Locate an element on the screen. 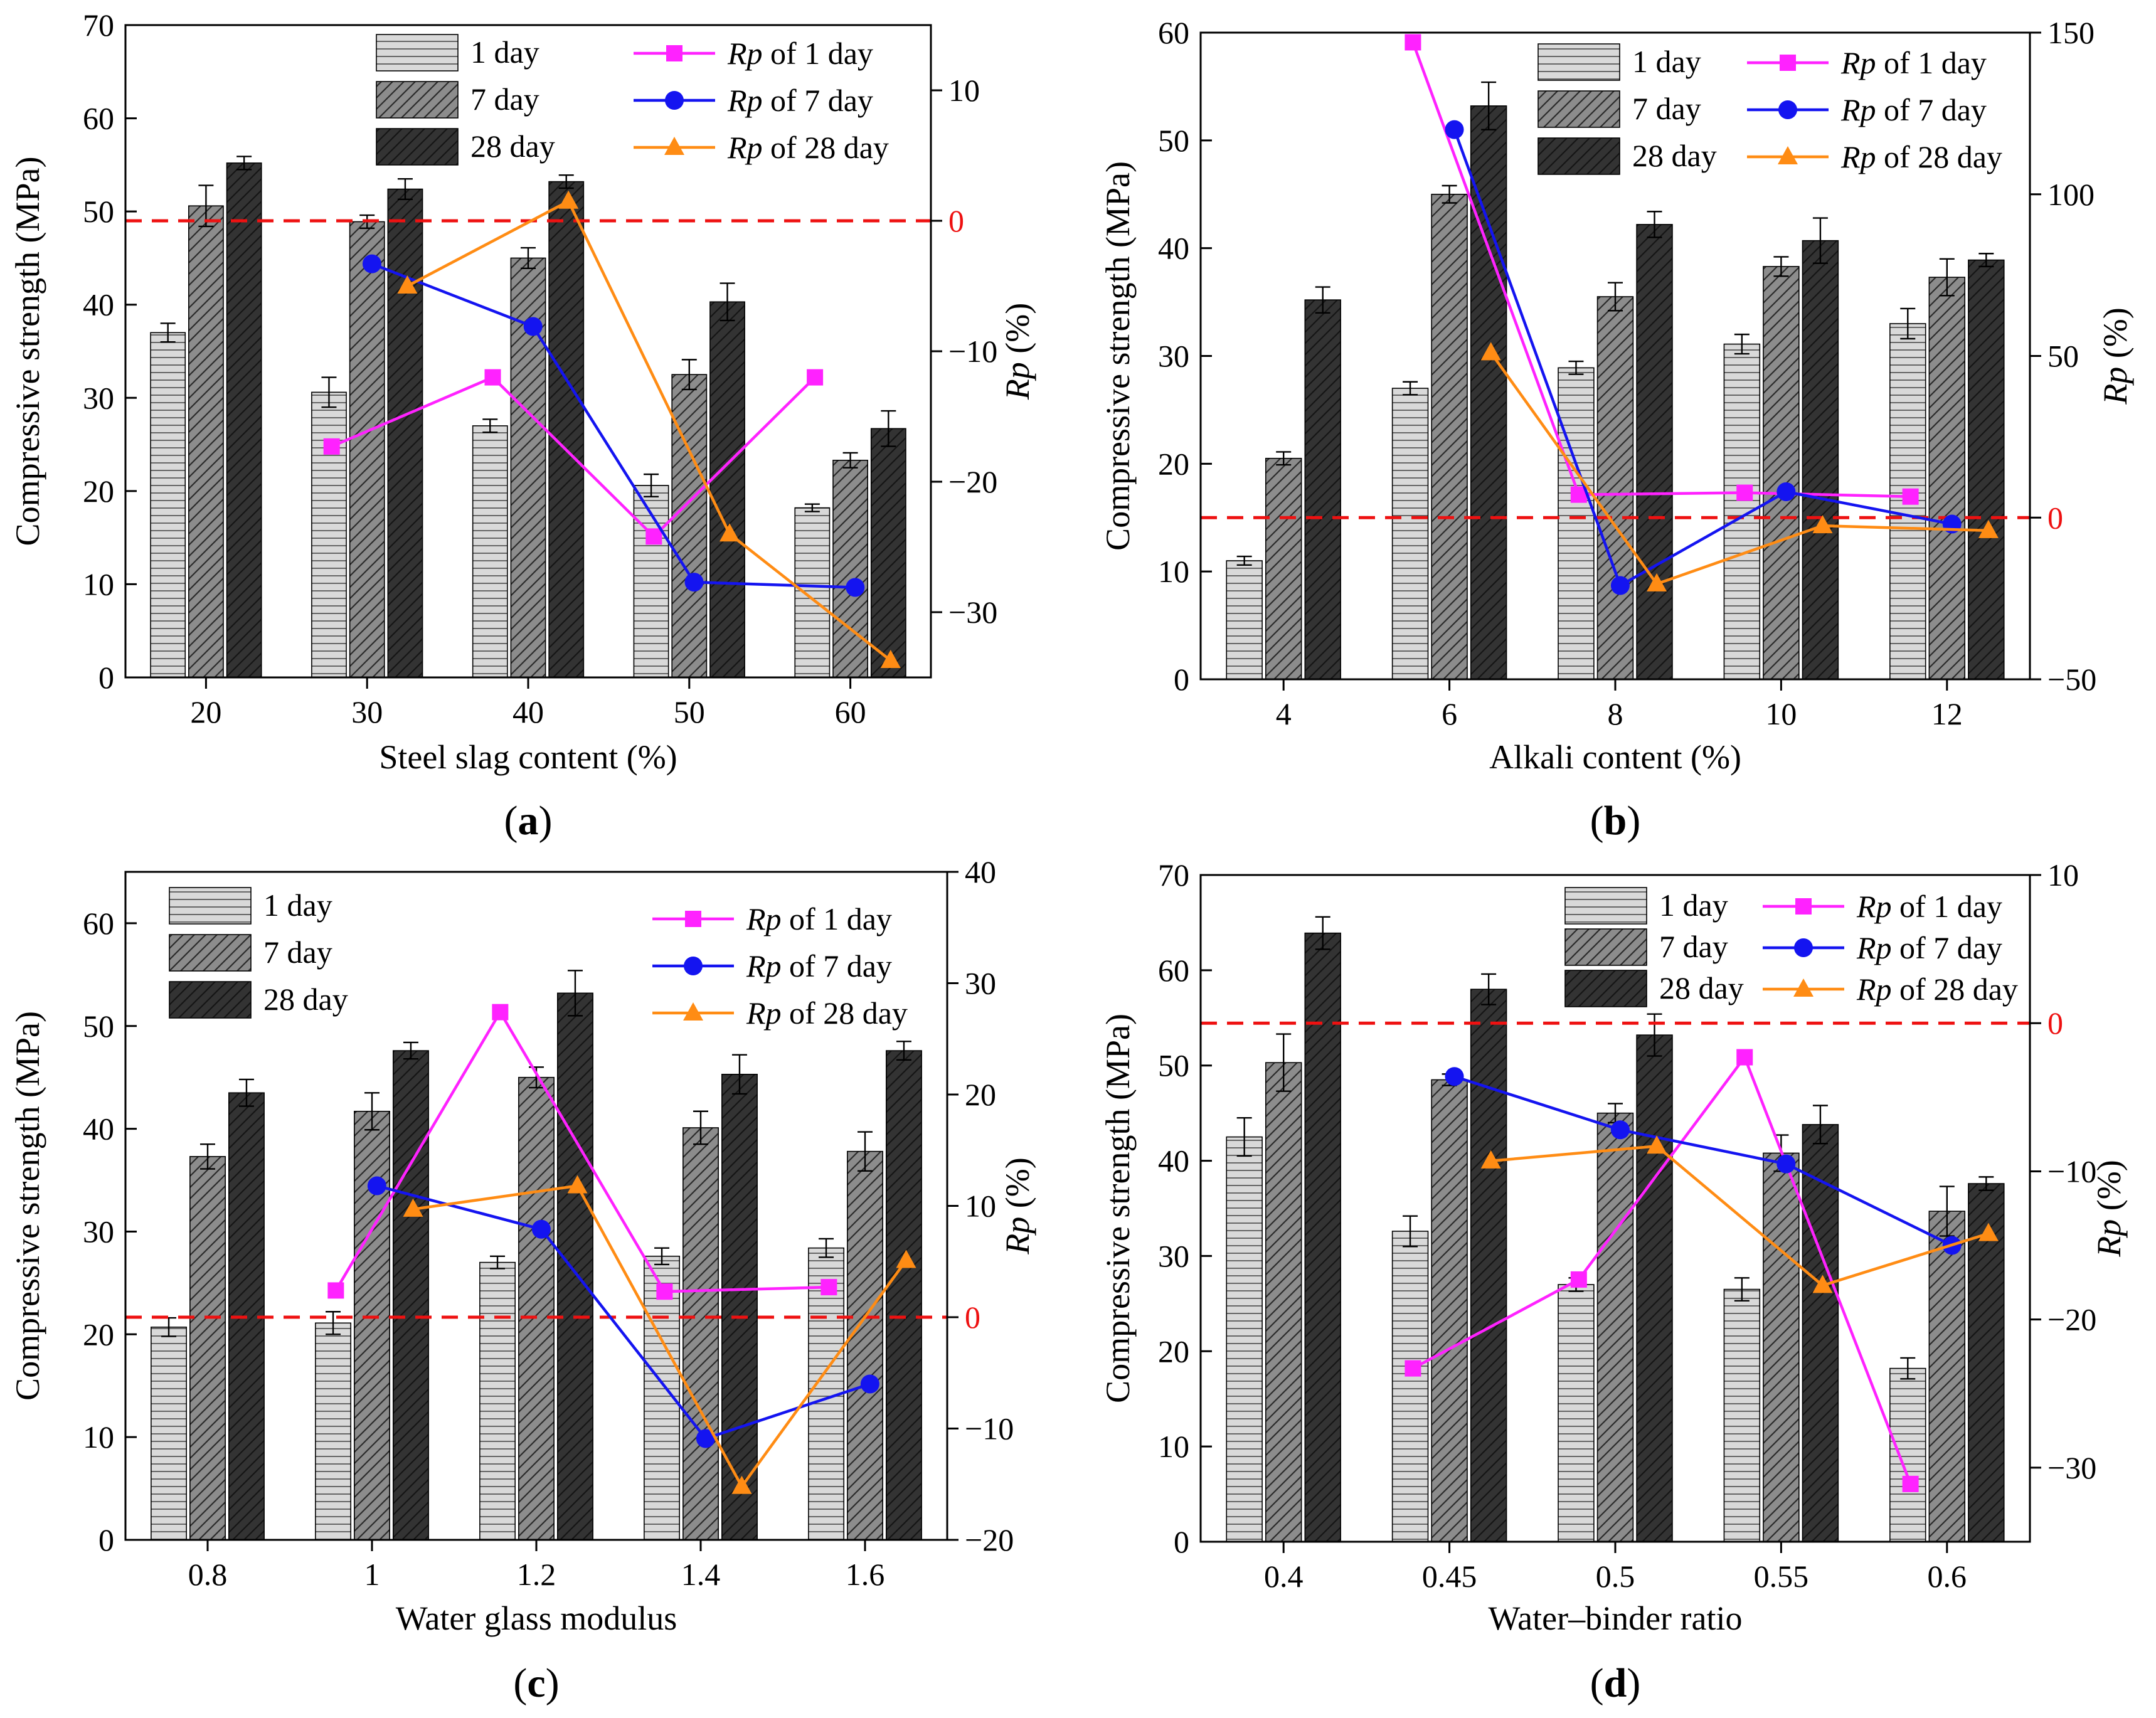 The image size is (2156, 1718). rp-line-7day is located at coordinates (1703, 1161).